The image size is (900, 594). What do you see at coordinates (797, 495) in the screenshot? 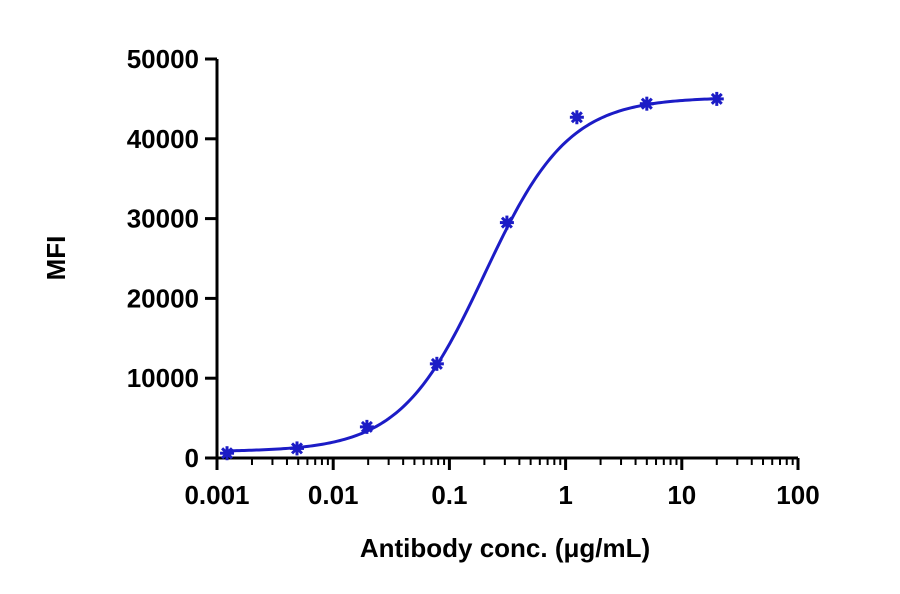
I see `x-tick-label: 100` at bounding box center [797, 495].